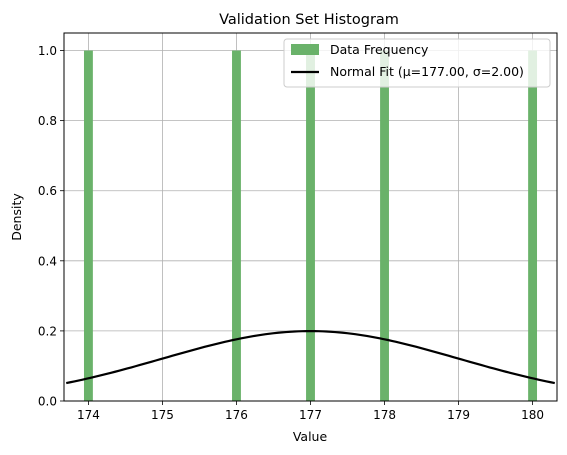 This screenshot has height=455, width=567. I want to click on x-axis-label: Value, so click(310, 436).